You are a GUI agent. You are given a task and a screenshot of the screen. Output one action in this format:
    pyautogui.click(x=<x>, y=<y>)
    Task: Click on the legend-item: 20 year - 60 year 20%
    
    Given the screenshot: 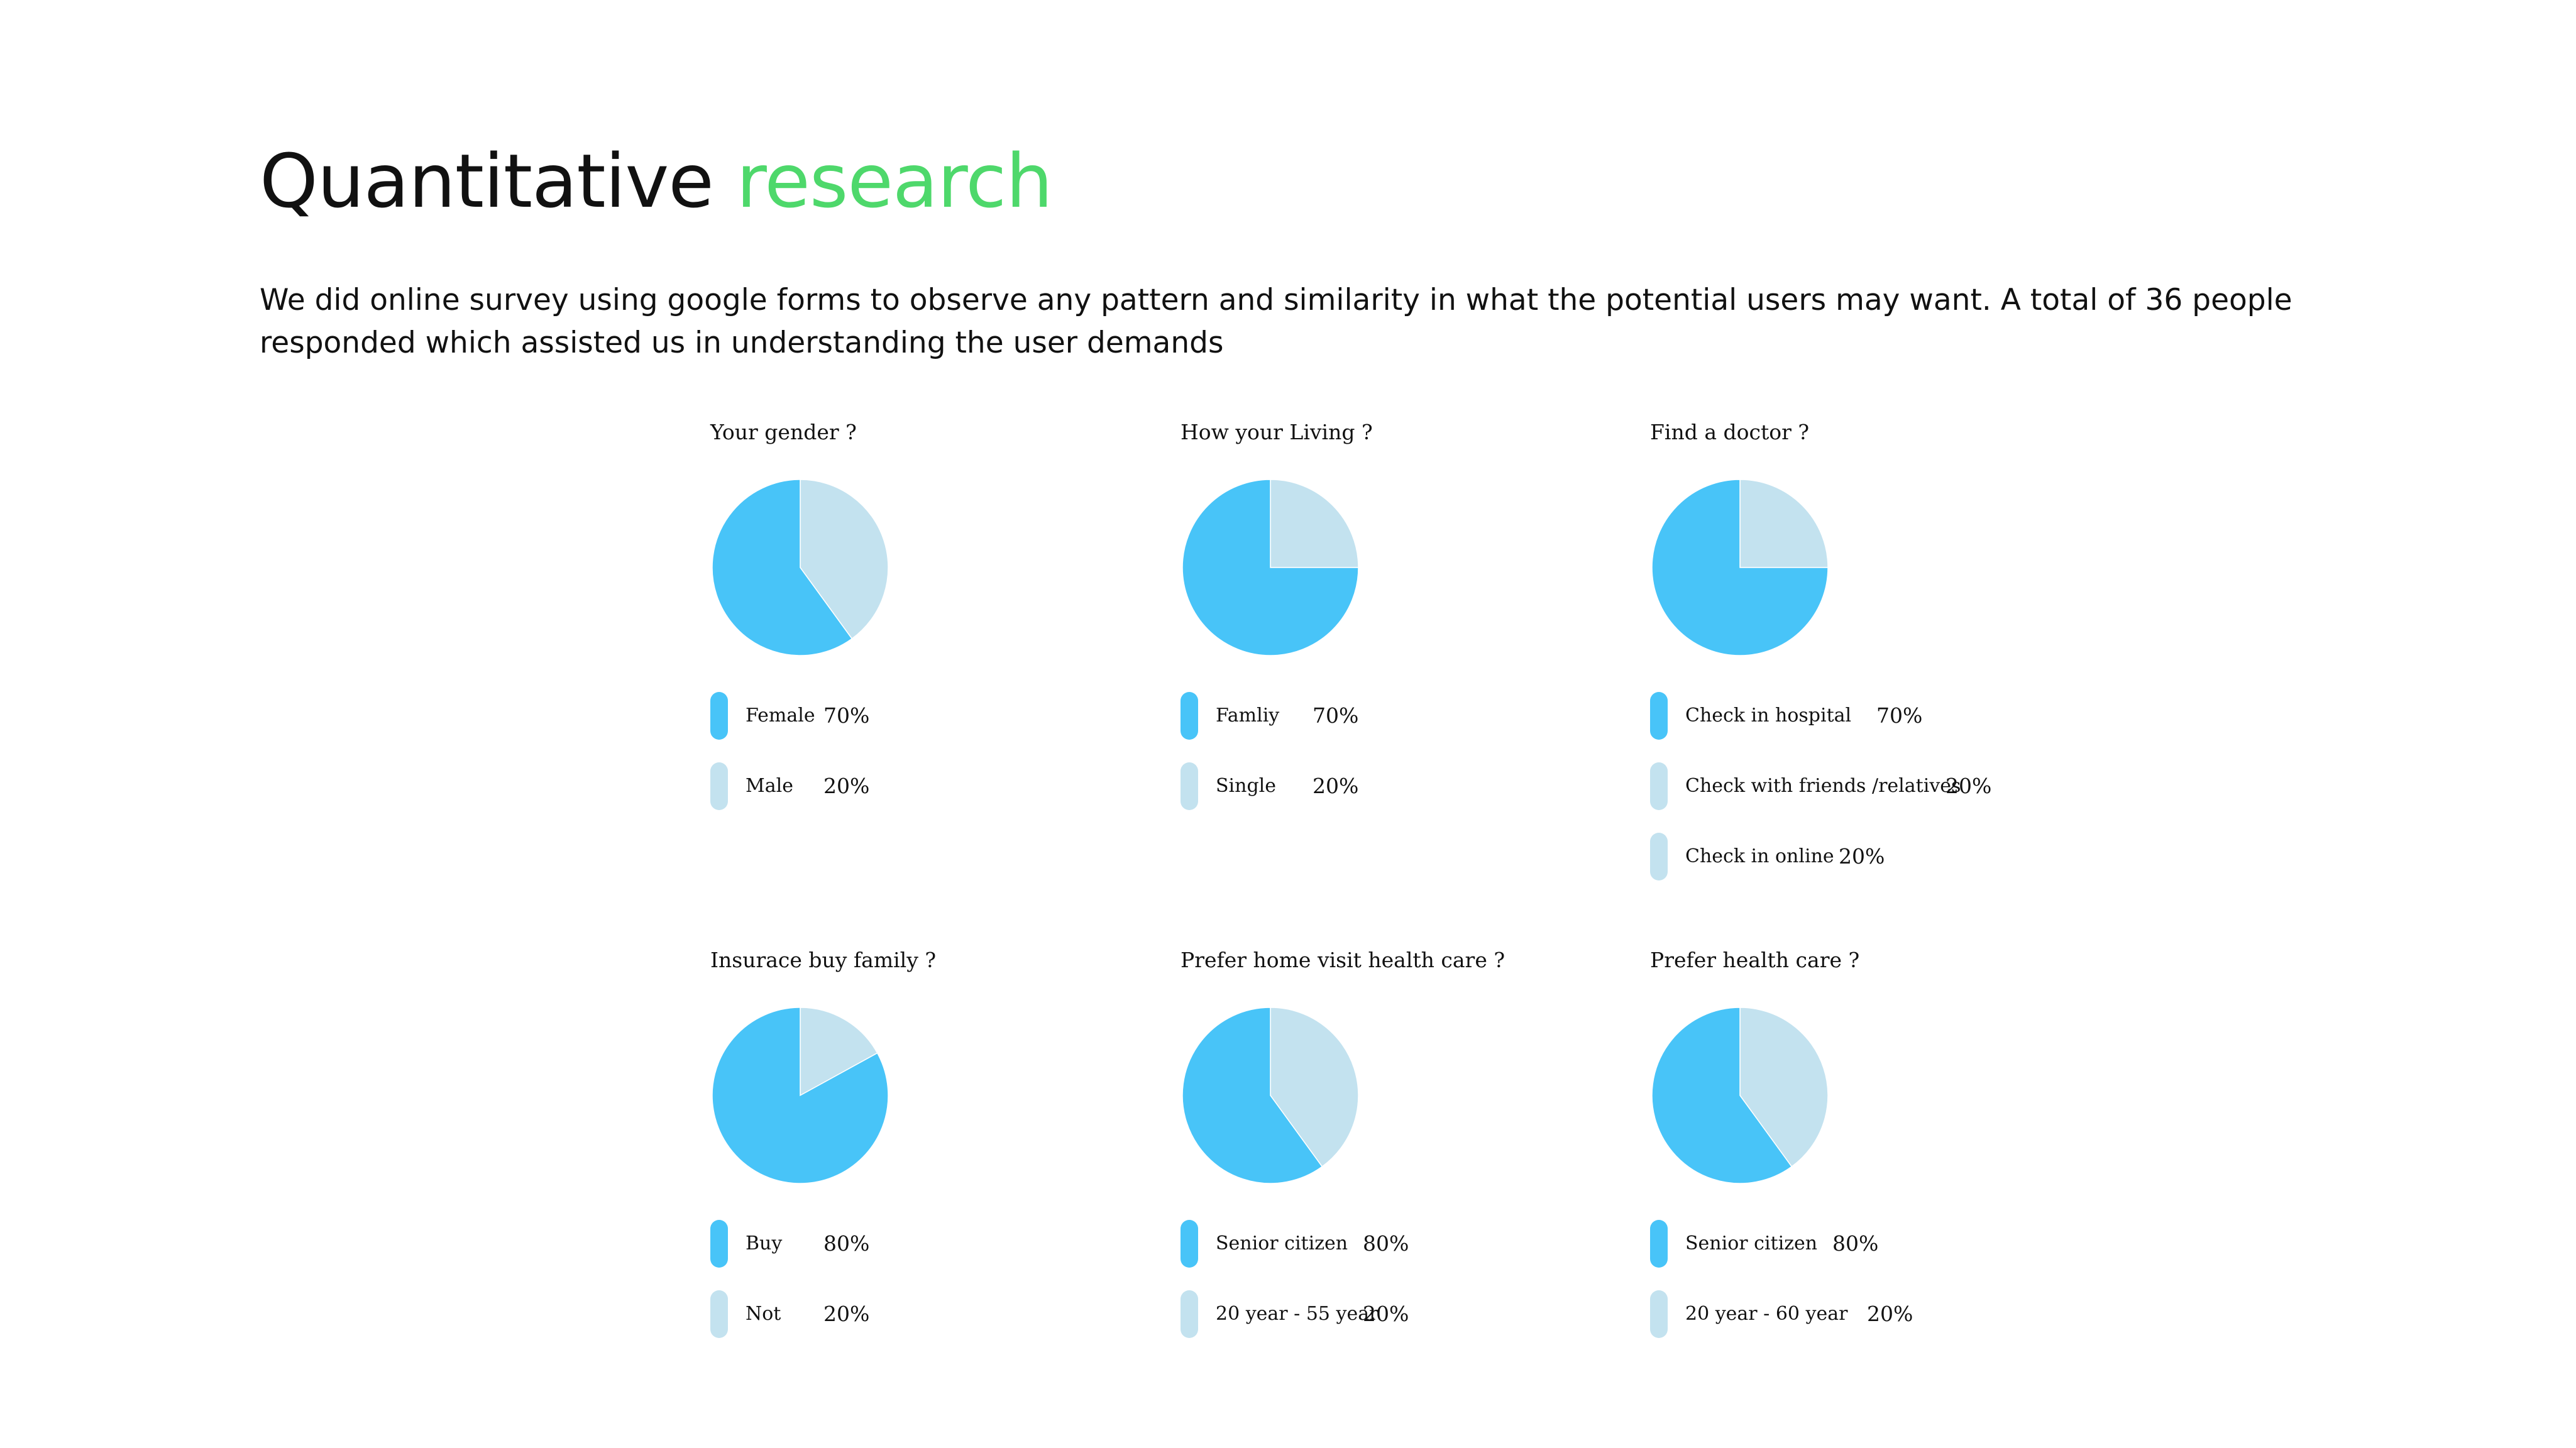 What is the action you would take?
    pyautogui.click(x=1870, y=1314)
    